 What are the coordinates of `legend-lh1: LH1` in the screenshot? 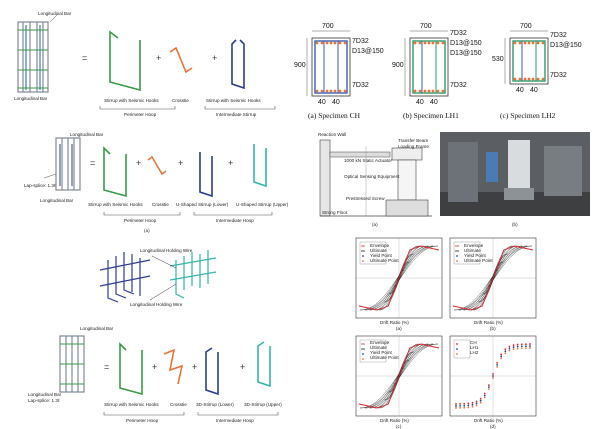 It's located at (474, 347).